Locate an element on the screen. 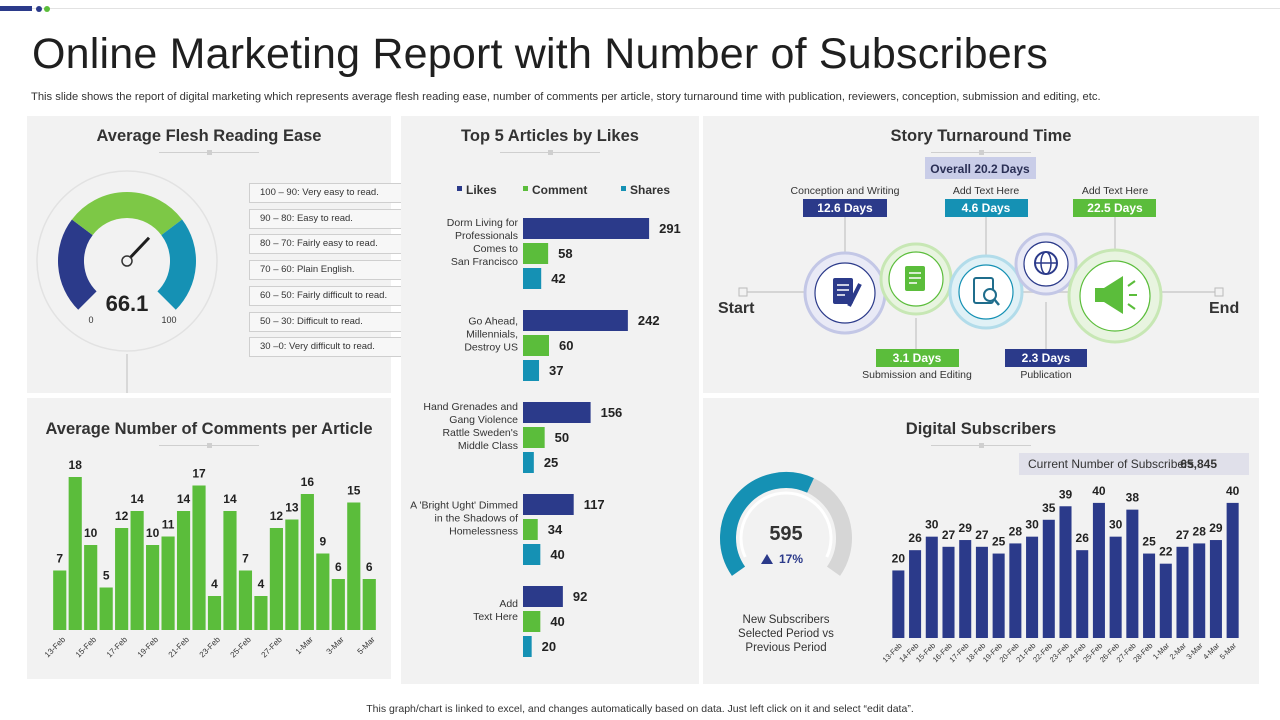 The image size is (1280, 720). top-rule is located at coordinates (640, 8).